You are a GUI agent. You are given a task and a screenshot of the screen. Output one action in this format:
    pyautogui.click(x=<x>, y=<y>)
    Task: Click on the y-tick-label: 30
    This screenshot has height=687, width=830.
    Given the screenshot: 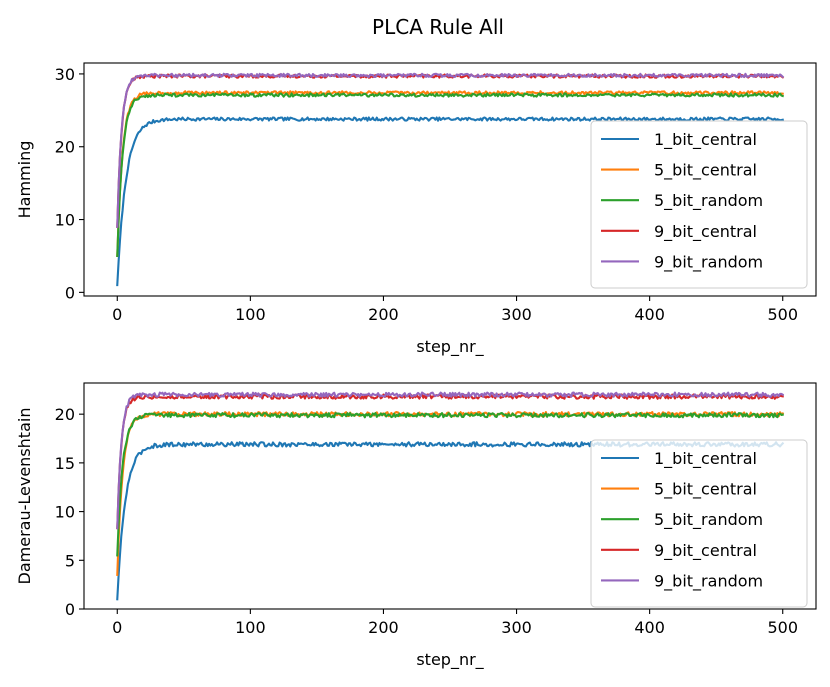 What is the action you would take?
    pyautogui.click(x=65, y=74)
    